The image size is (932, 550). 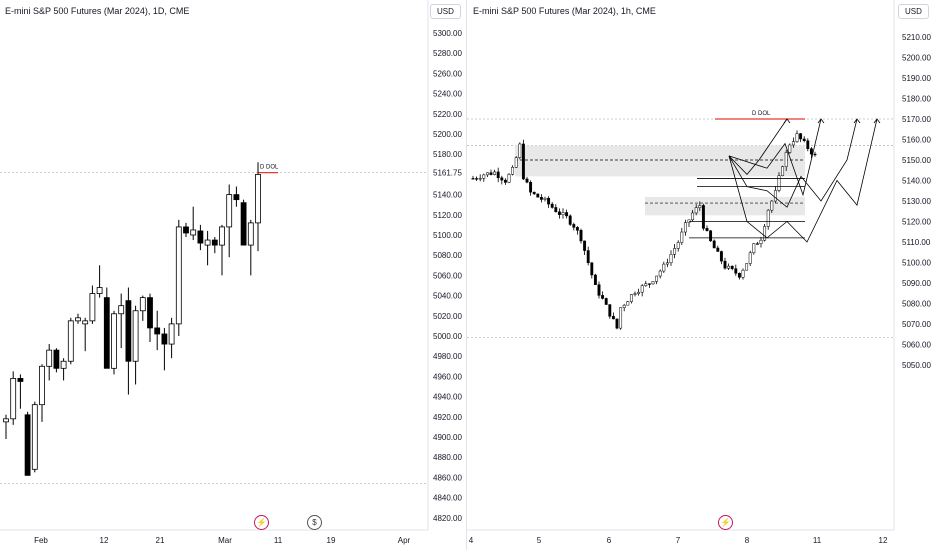 I want to click on x-tick-label: 19, so click(x=331, y=540).